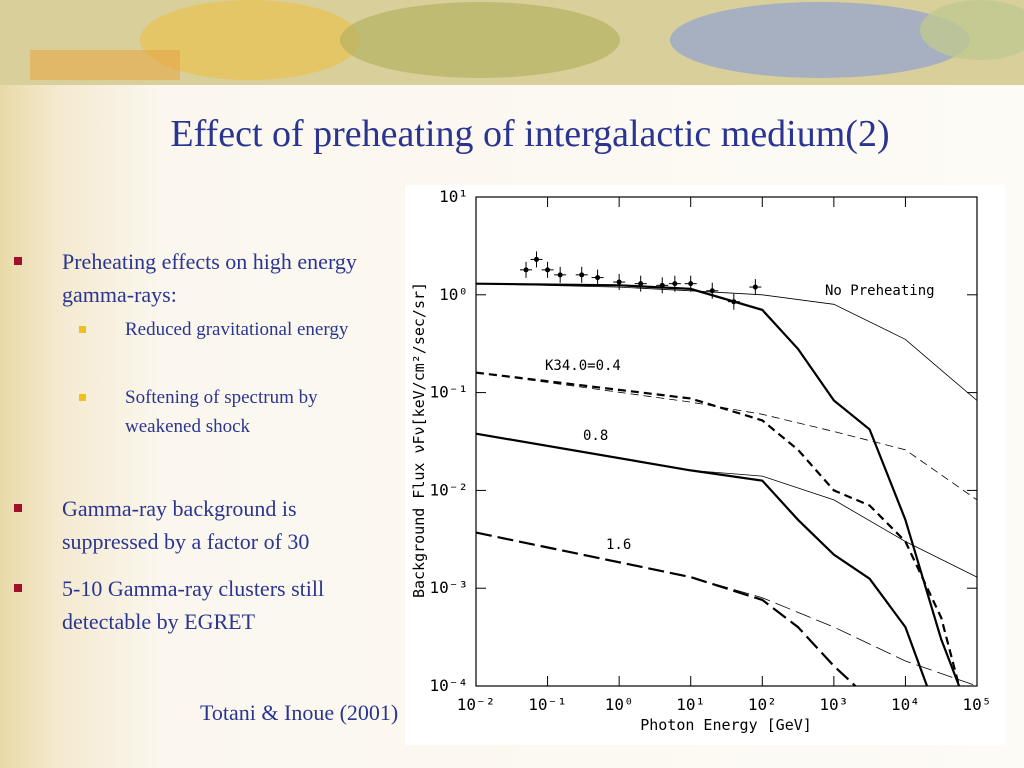  What do you see at coordinates (880, 291) in the screenshot?
I see `curve-label: No Preheating` at bounding box center [880, 291].